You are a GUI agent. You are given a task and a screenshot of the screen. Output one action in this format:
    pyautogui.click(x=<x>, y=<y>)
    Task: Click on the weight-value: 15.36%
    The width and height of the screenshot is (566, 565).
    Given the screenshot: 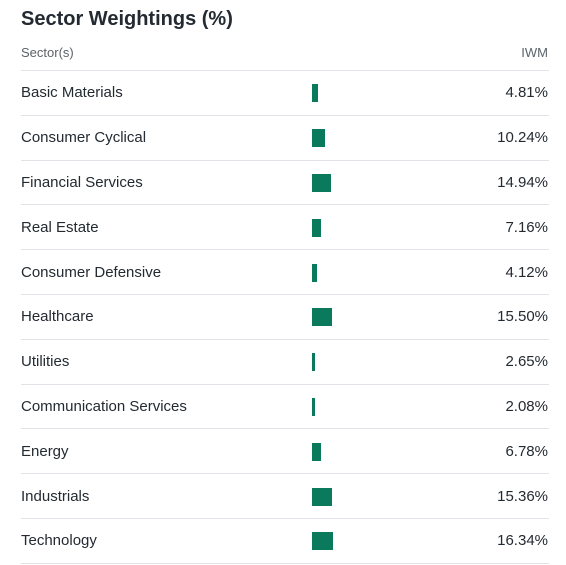 What is the action you would take?
    pyautogui.click(x=522, y=496)
    